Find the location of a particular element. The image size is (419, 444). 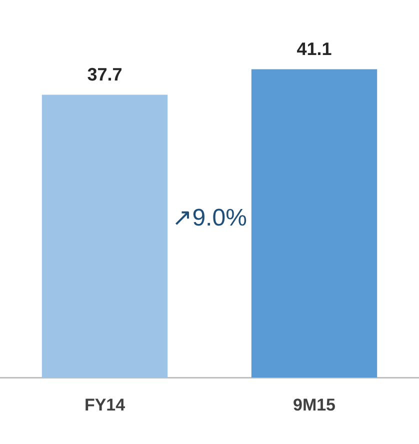

data-label: 41.1 is located at coordinates (314, 49).